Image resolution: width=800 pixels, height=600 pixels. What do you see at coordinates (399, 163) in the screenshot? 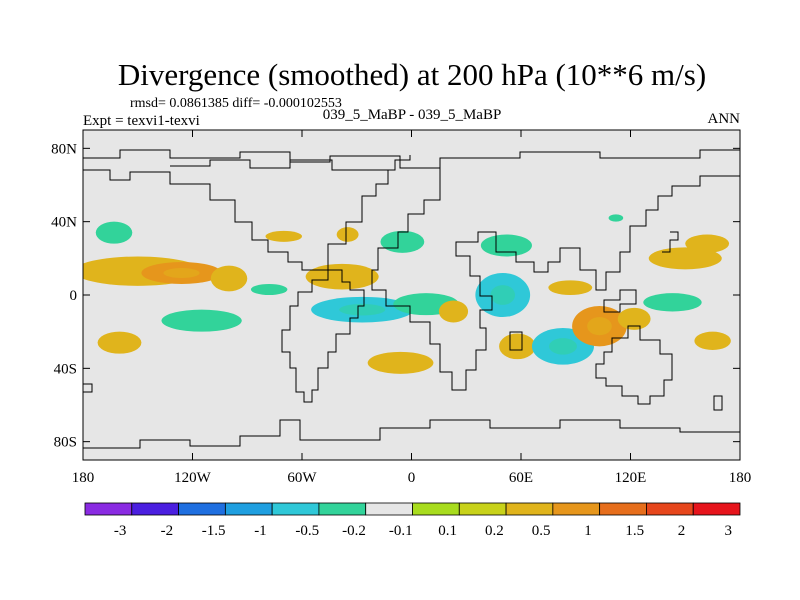
I see `coastline-greenland` at bounding box center [399, 163].